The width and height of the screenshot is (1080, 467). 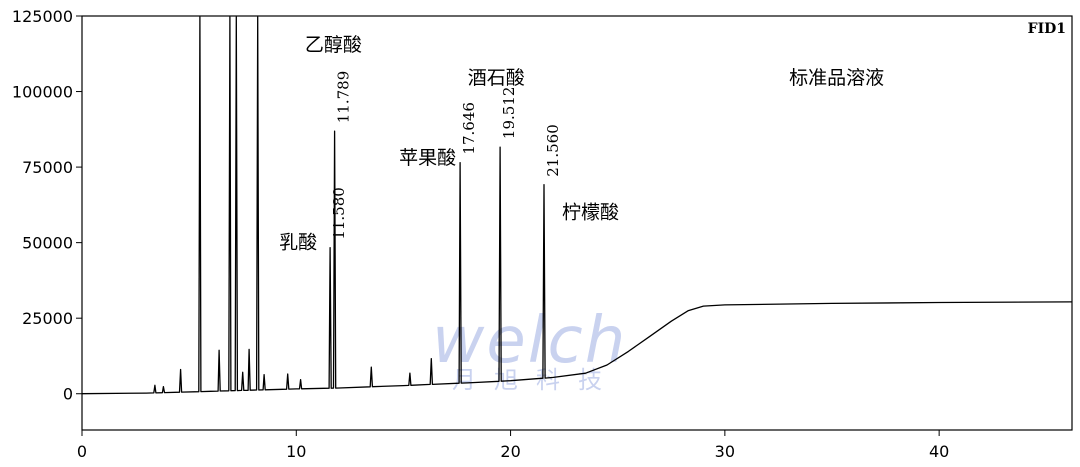 What do you see at coordinates (68, 394) in the screenshot?
I see `y-tick-label: 0` at bounding box center [68, 394].